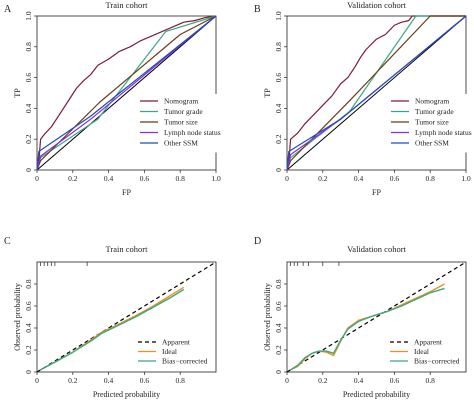  I want to click on panel-label: D, so click(257, 241).